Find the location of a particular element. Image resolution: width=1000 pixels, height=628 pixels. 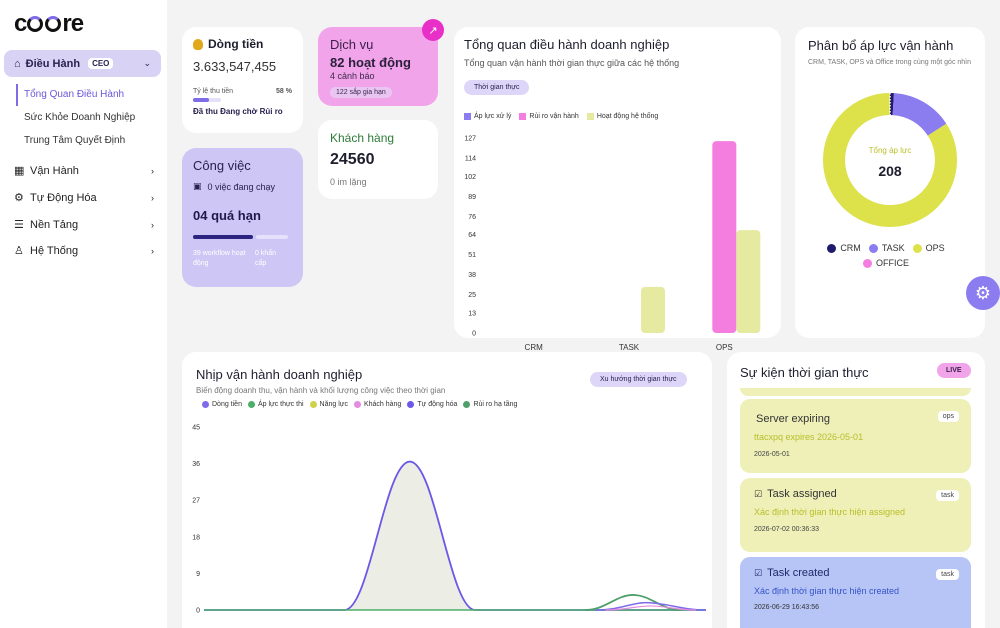

bar-legend-item: Rủi ro vận hành is located at coordinates (549, 116).